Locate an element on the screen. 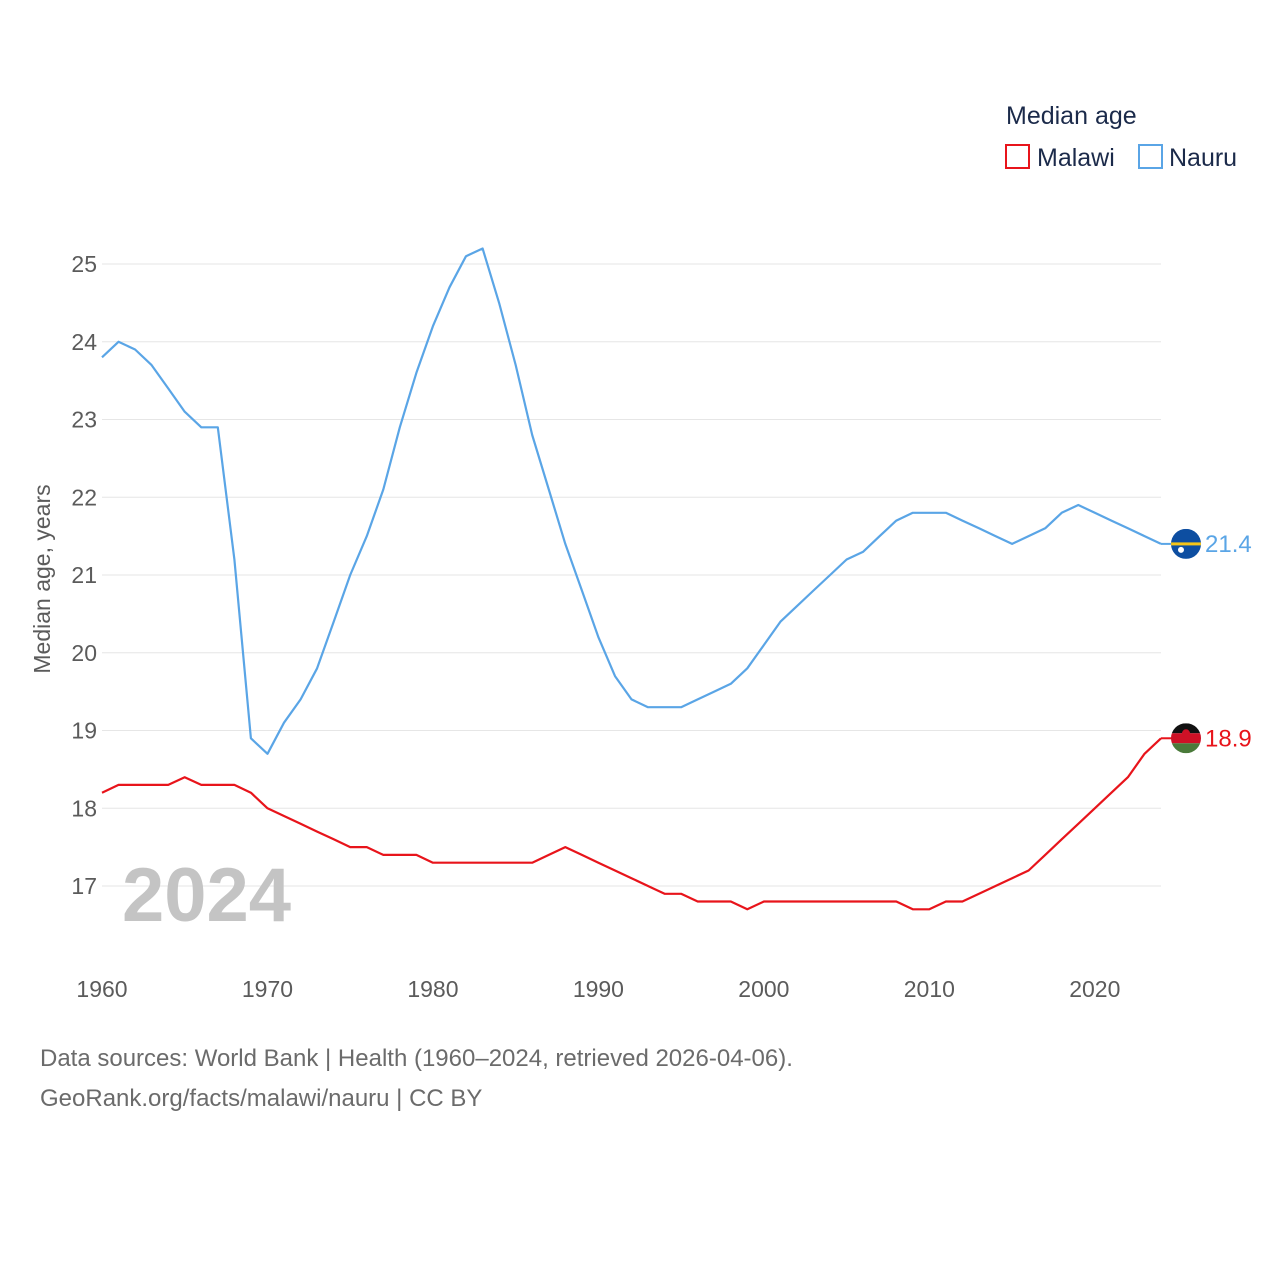 This screenshot has width=1280, height=1280. x-tick-2000: 2000 is located at coordinates (763, 989).